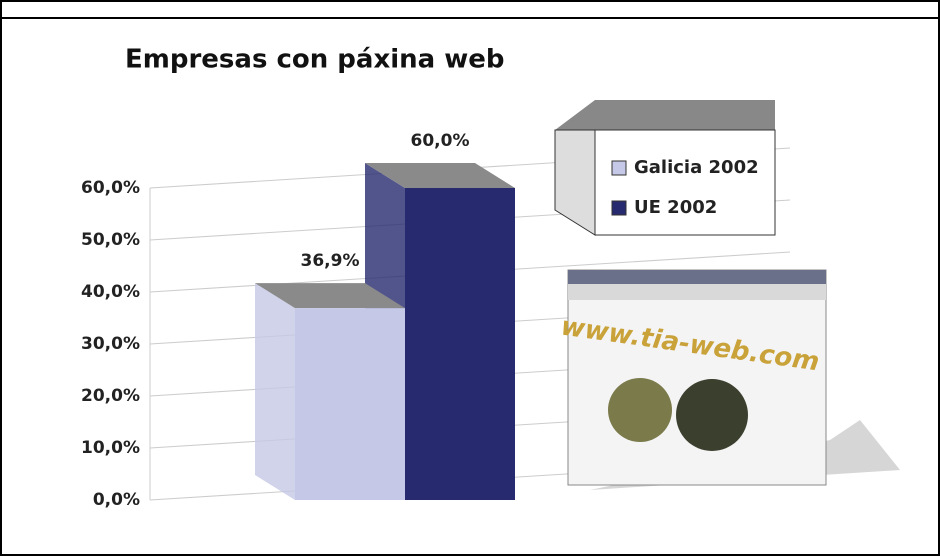  What do you see at coordinates (675, 207) in the screenshot?
I see `legend-label: UE 2002` at bounding box center [675, 207].